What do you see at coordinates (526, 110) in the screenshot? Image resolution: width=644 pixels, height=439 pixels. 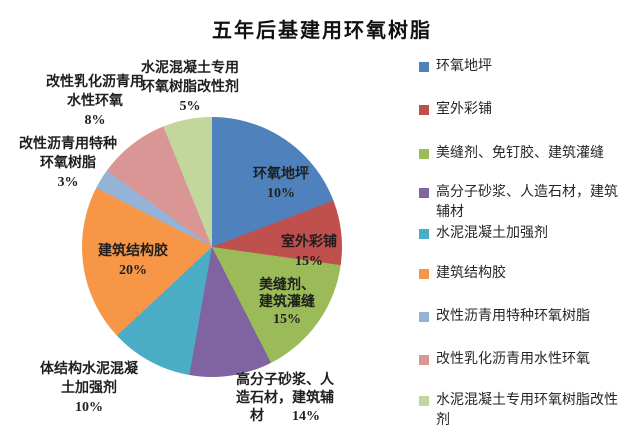 I see `legend-item-outdoor-color-paving: 室外彩铺` at bounding box center [526, 110].